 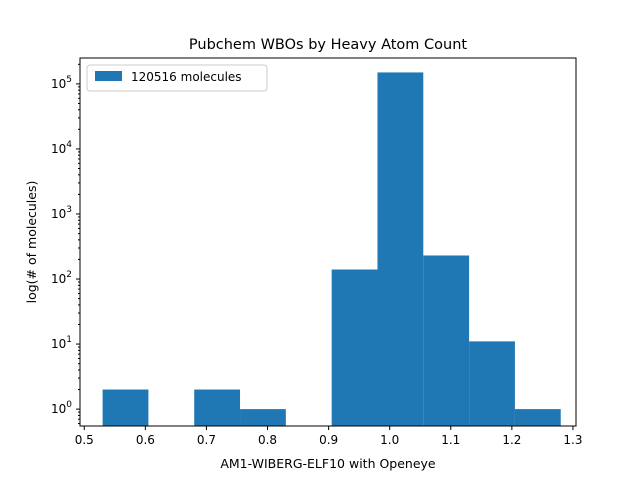 What do you see at coordinates (61, 278) in the screenshot?
I see `y-tick-label: 10²` at bounding box center [61, 278].